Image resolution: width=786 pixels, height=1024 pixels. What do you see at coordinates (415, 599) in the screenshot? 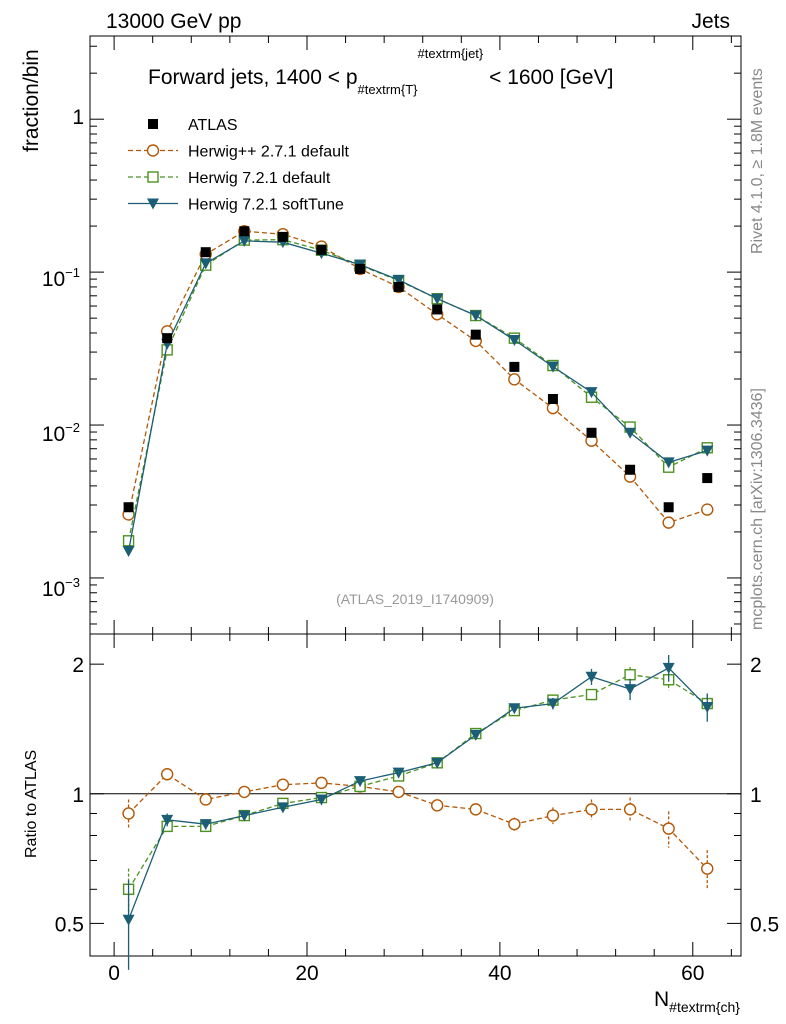
I see `analysis-id-label: (ATLAS_2019_I1740909)` at bounding box center [415, 599].